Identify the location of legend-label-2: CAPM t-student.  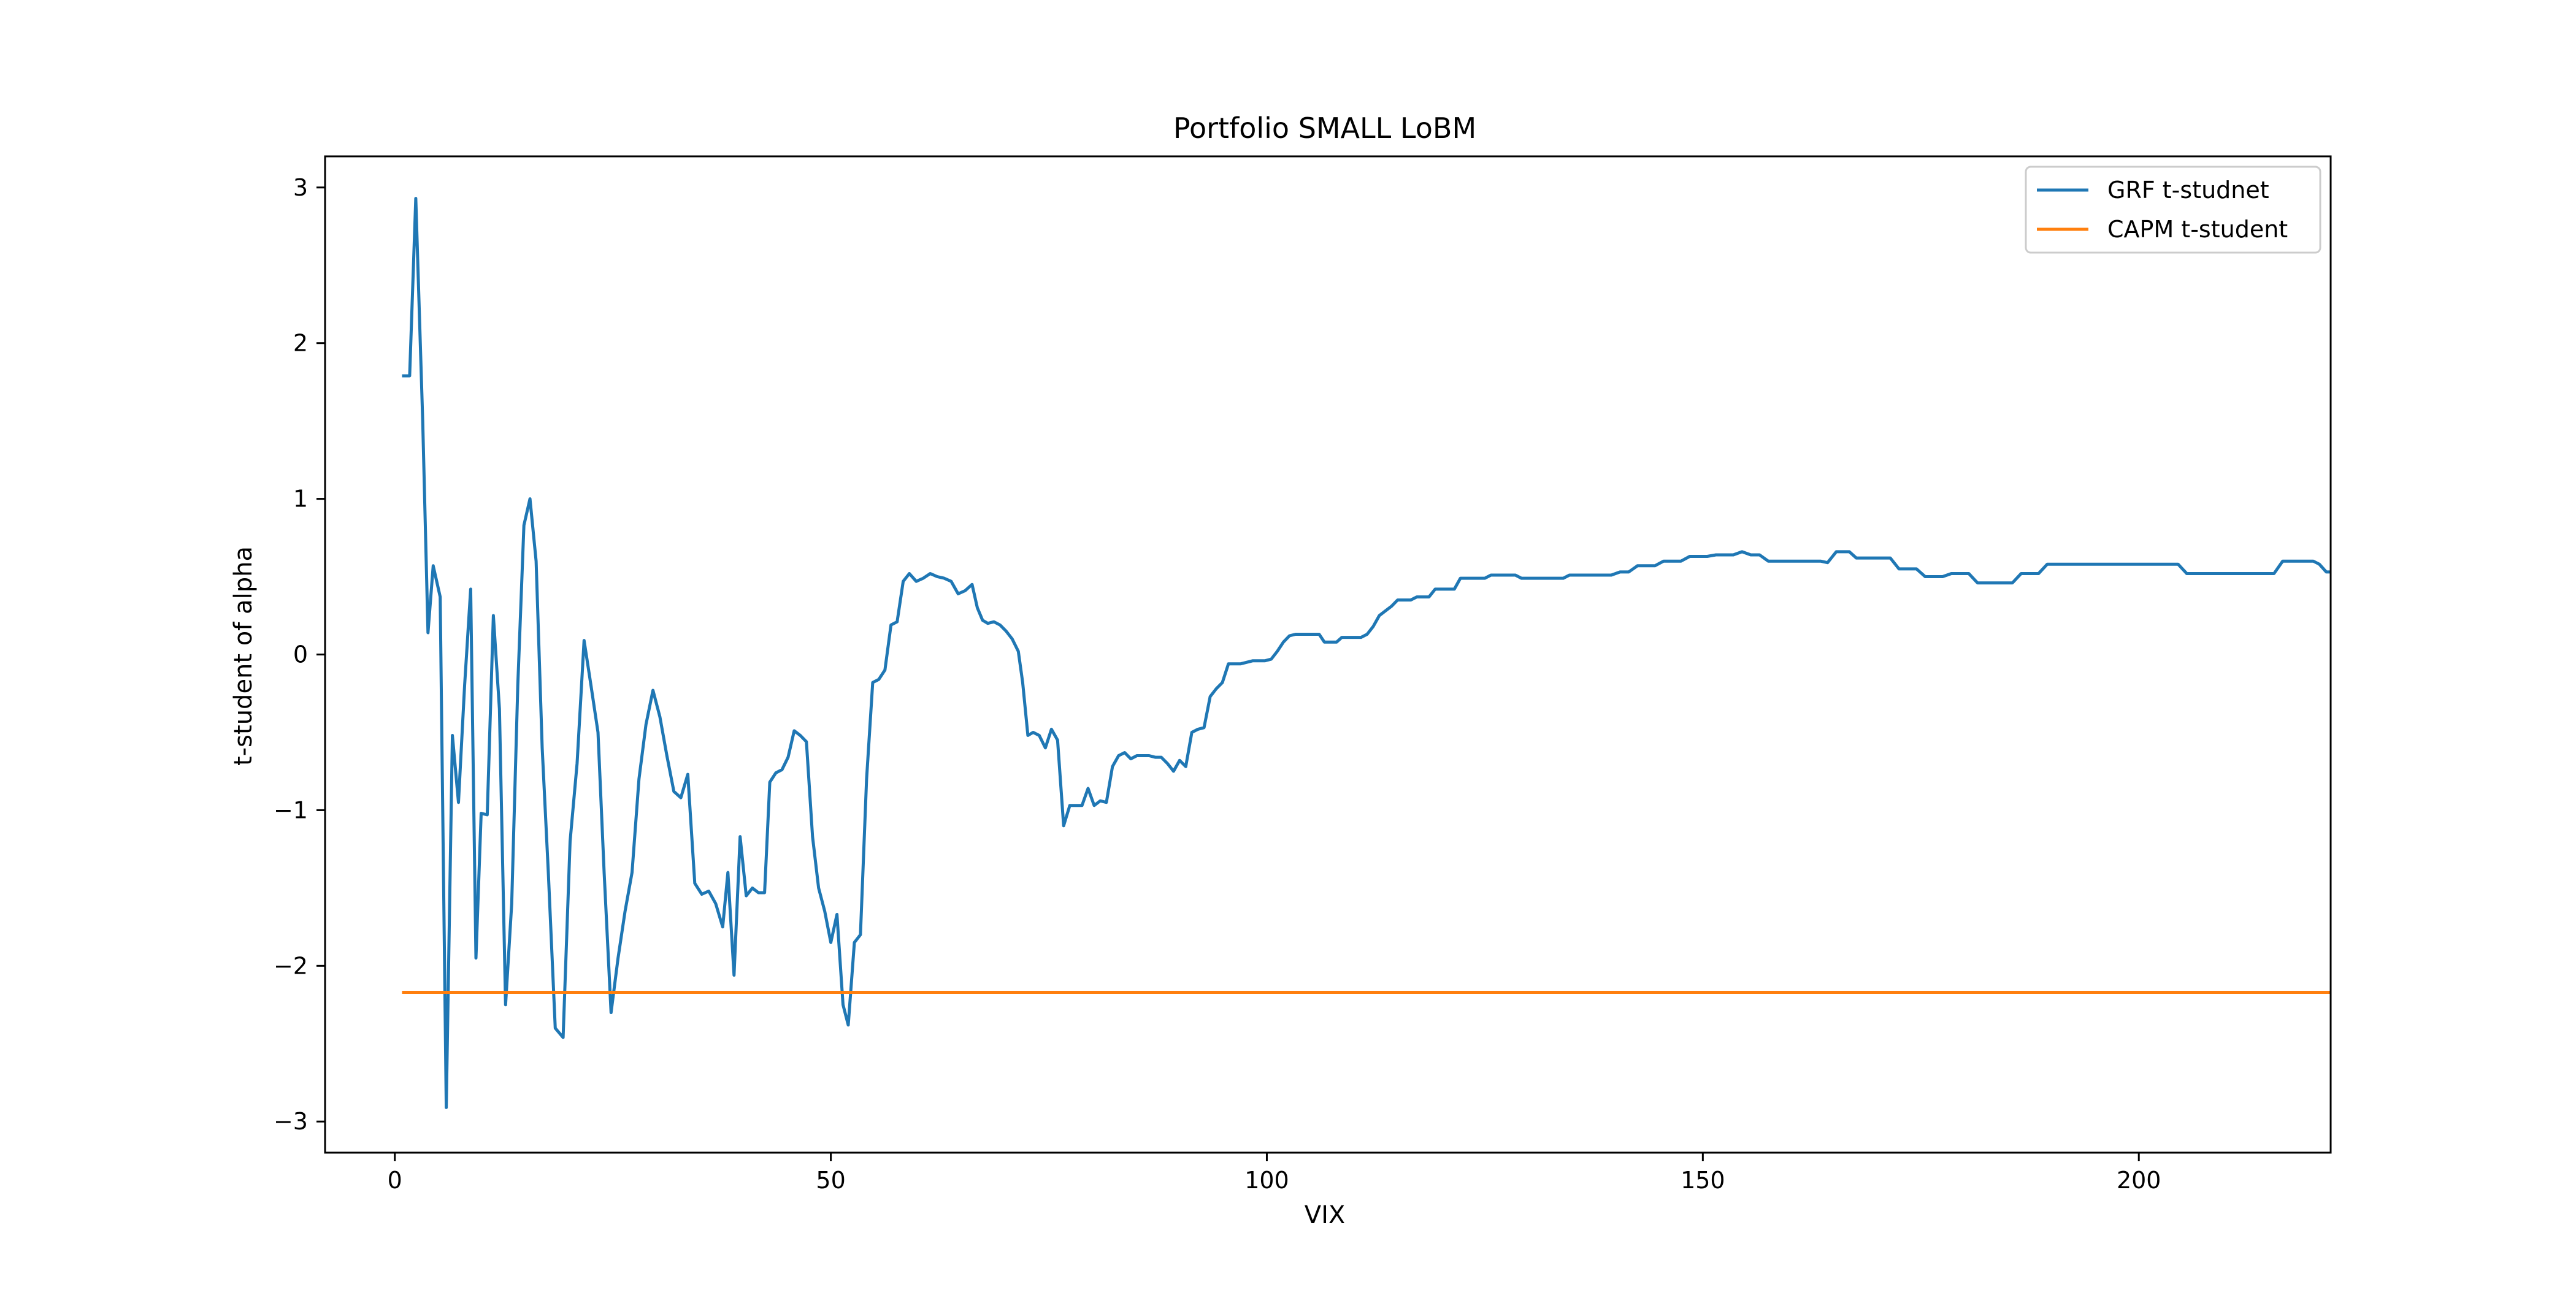
(2197, 229).